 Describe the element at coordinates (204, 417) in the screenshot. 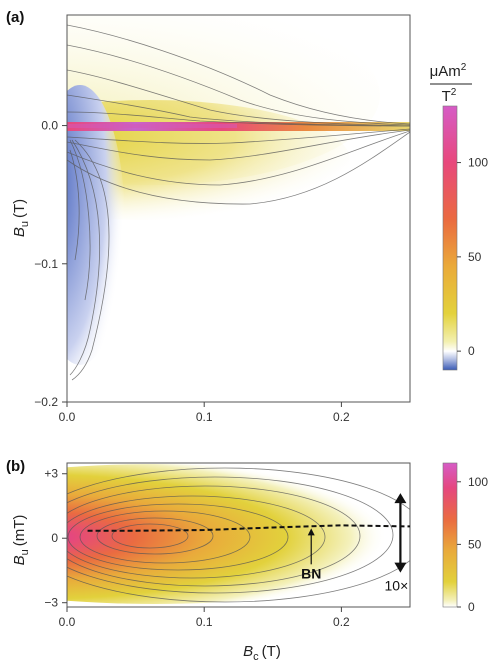

I see `a-x-tick-label: 0.1` at that location.